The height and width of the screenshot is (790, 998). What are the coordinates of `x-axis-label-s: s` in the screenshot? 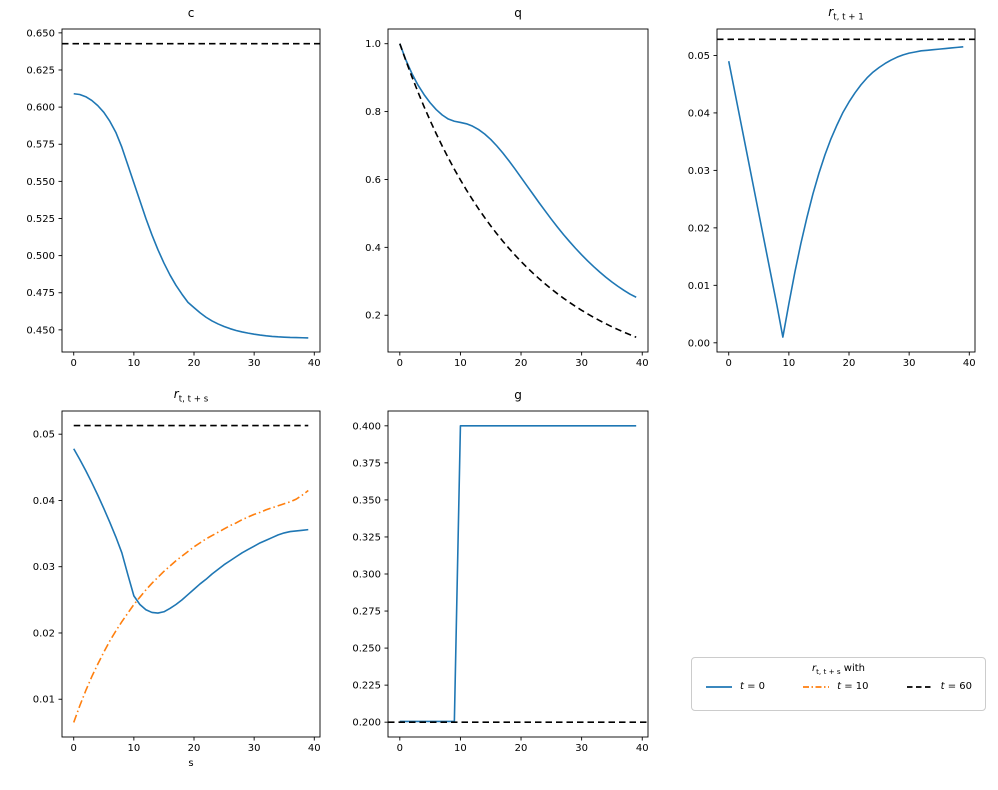 It's located at (191, 763).